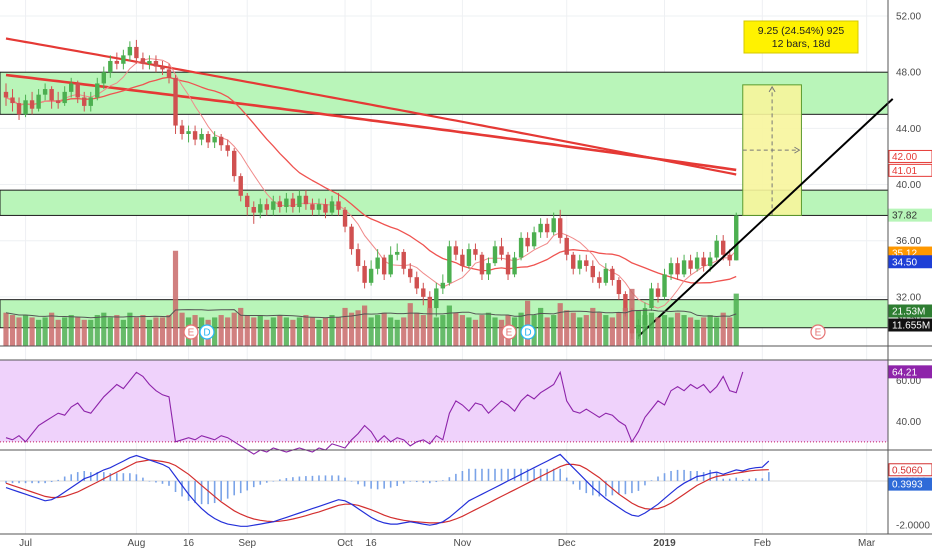 Image resolution: width=932 pixels, height=550 pixels. Describe the element at coordinates (527, 333) in the screenshot. I see `event-marker-label-3: D` at that location.